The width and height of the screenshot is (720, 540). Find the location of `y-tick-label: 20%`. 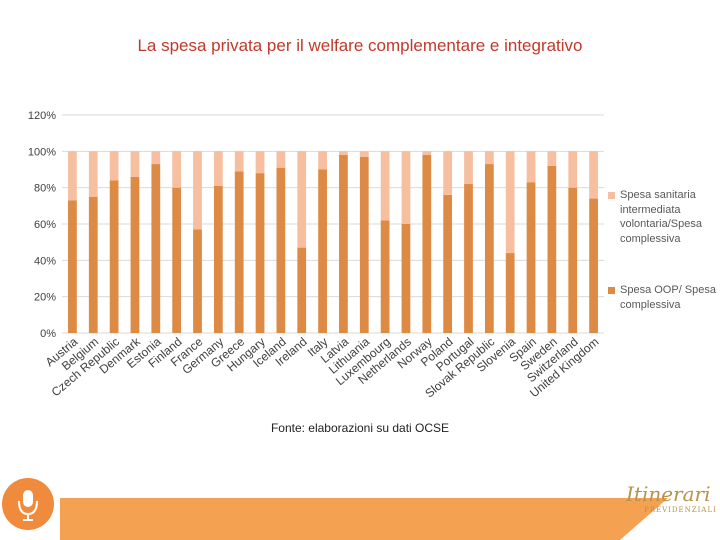

y-tick-label: 20% is located at coordinates (45, 298).